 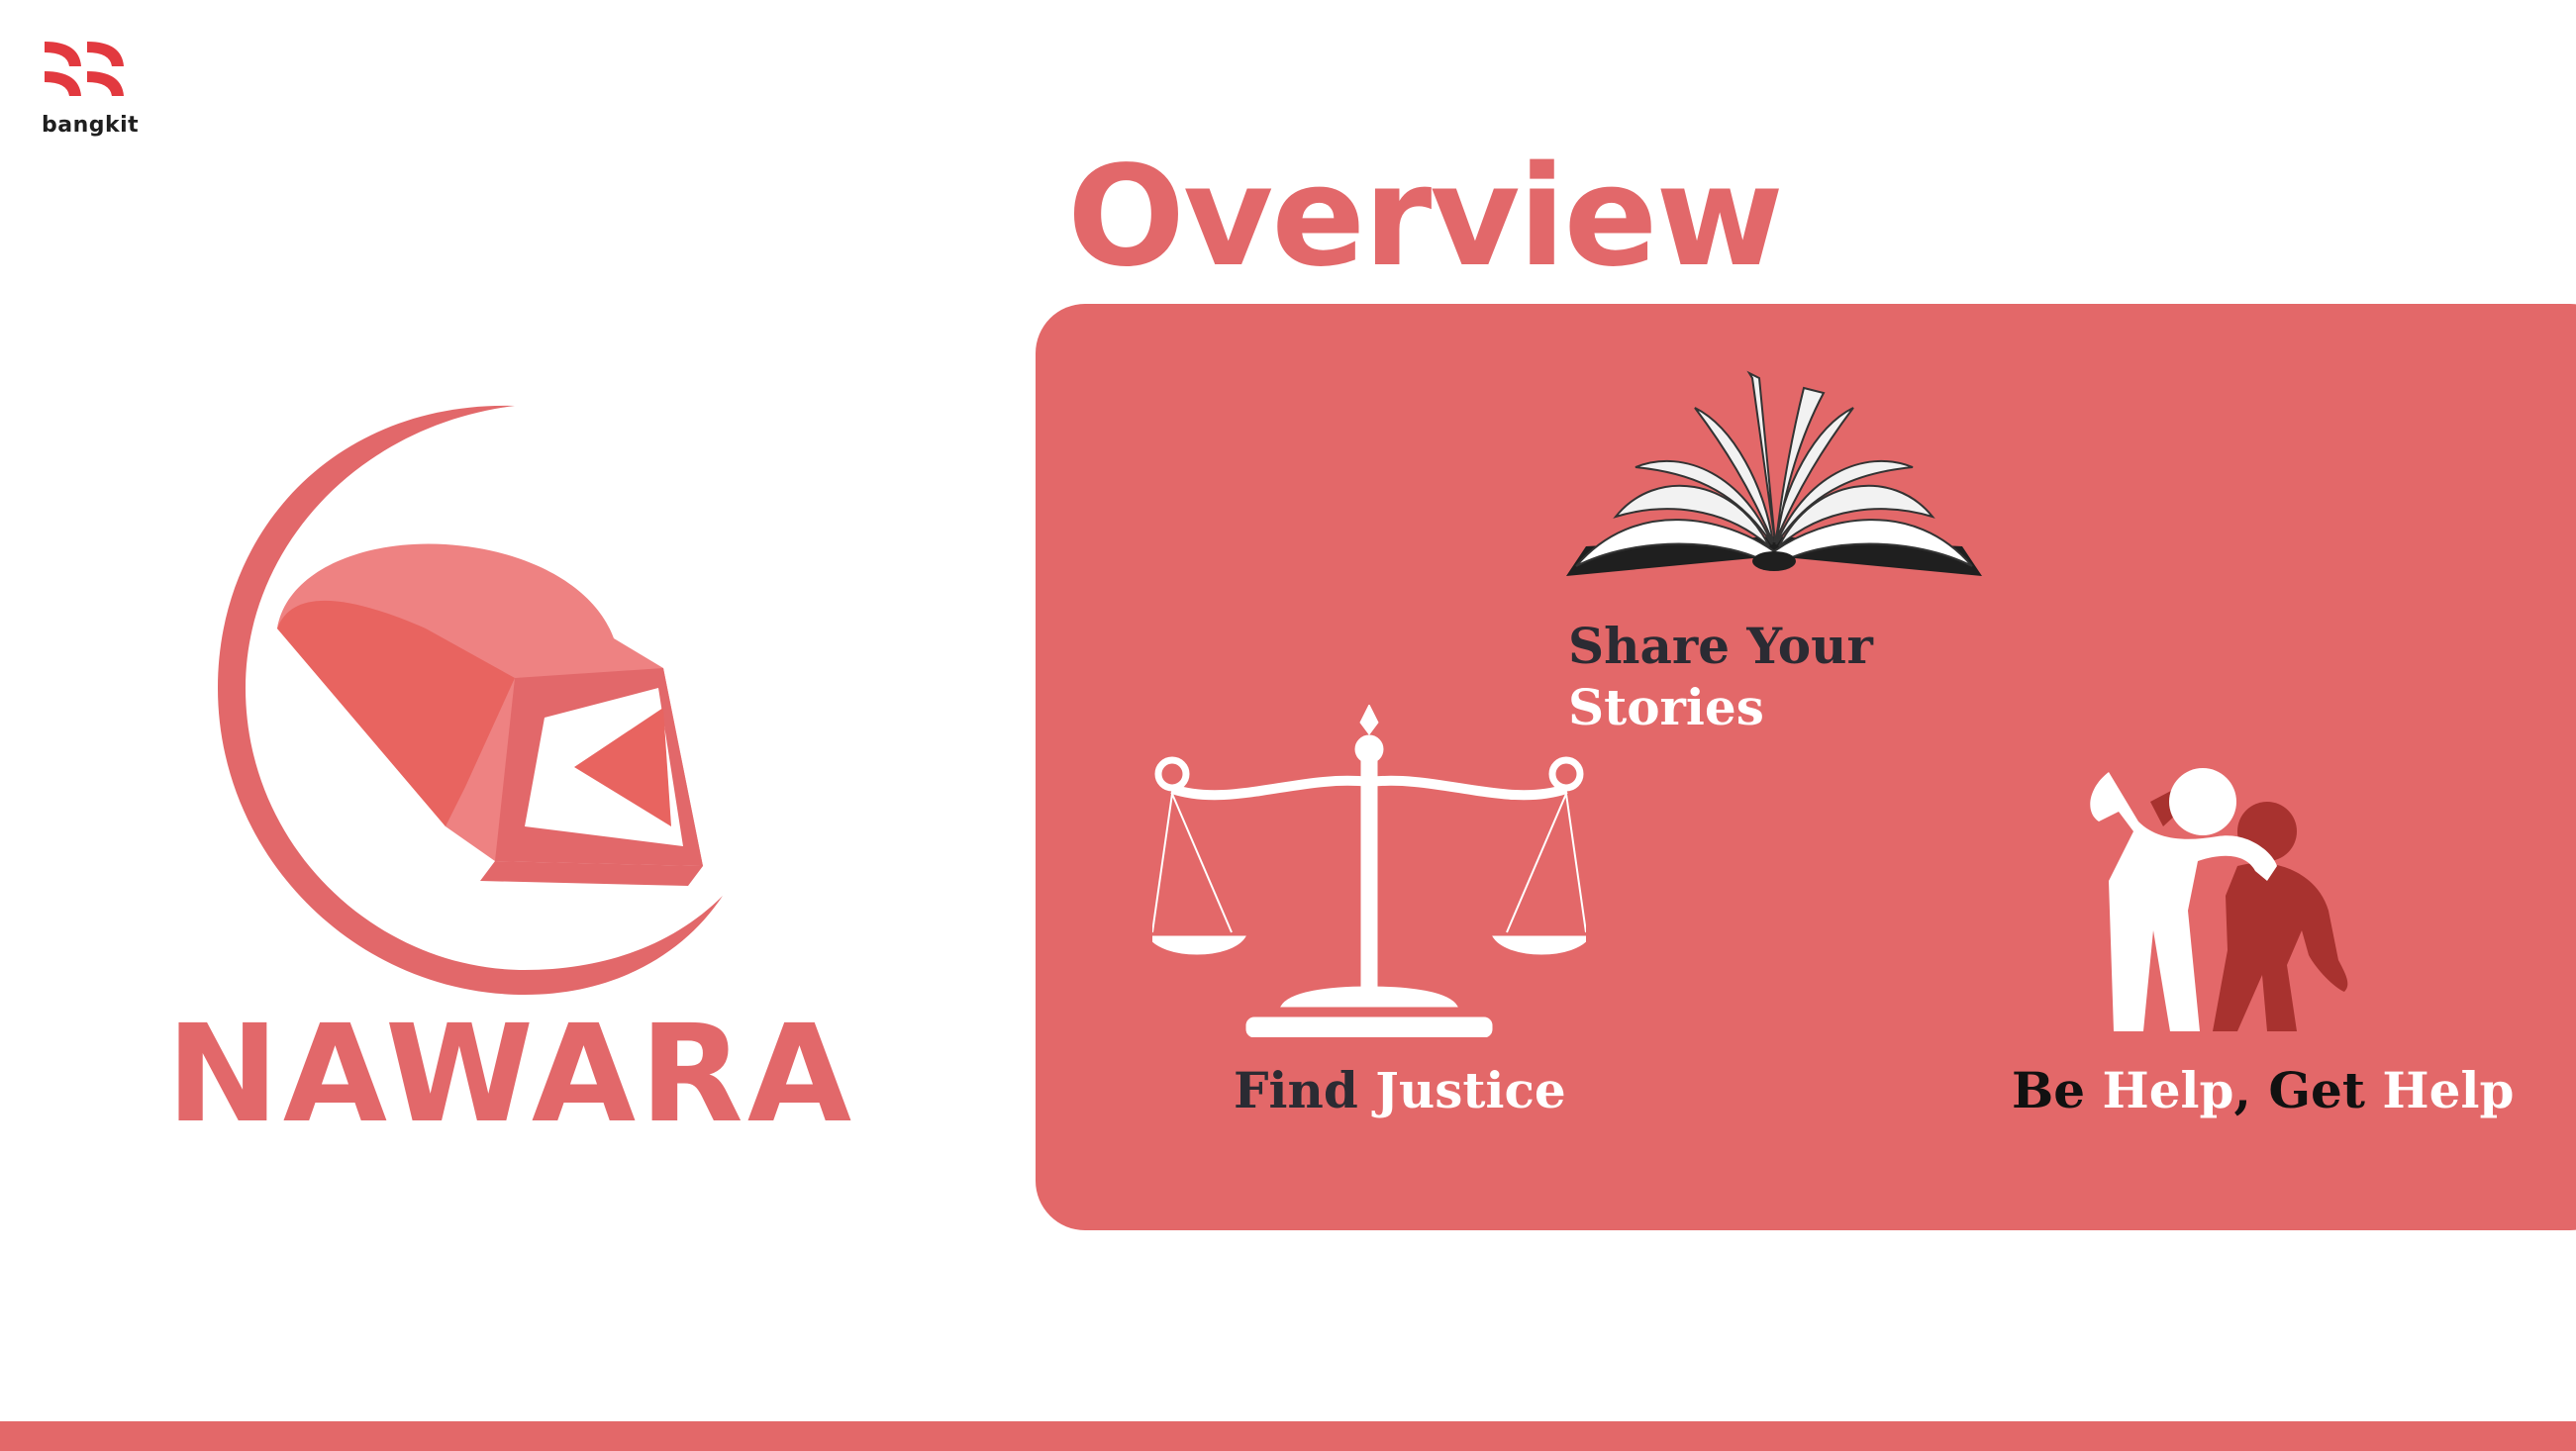 I want to click on book-icon, so click(x=1774, y=473).